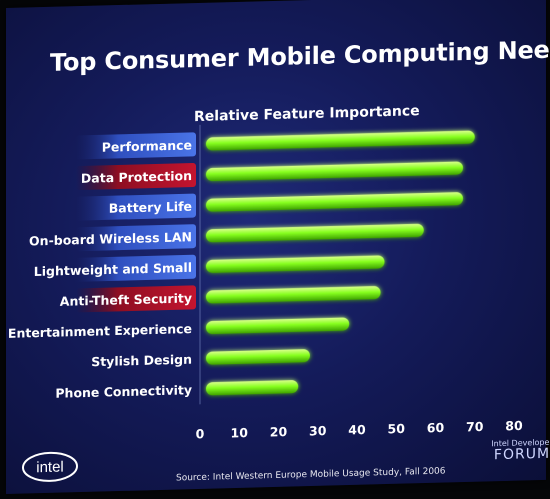  I want to click on category-label: Anti-Theft Security, so click(126, 299).